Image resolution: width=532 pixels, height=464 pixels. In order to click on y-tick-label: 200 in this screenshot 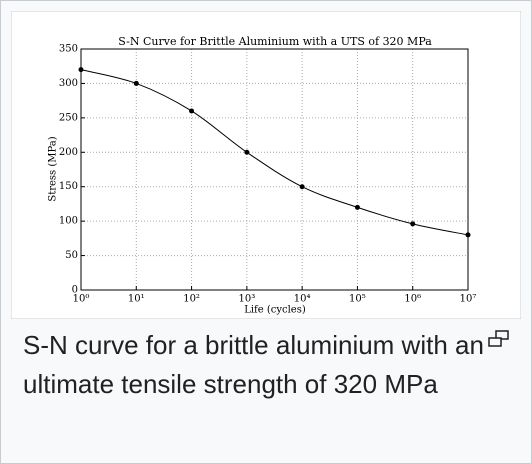, I will do `click(68, 152)`.